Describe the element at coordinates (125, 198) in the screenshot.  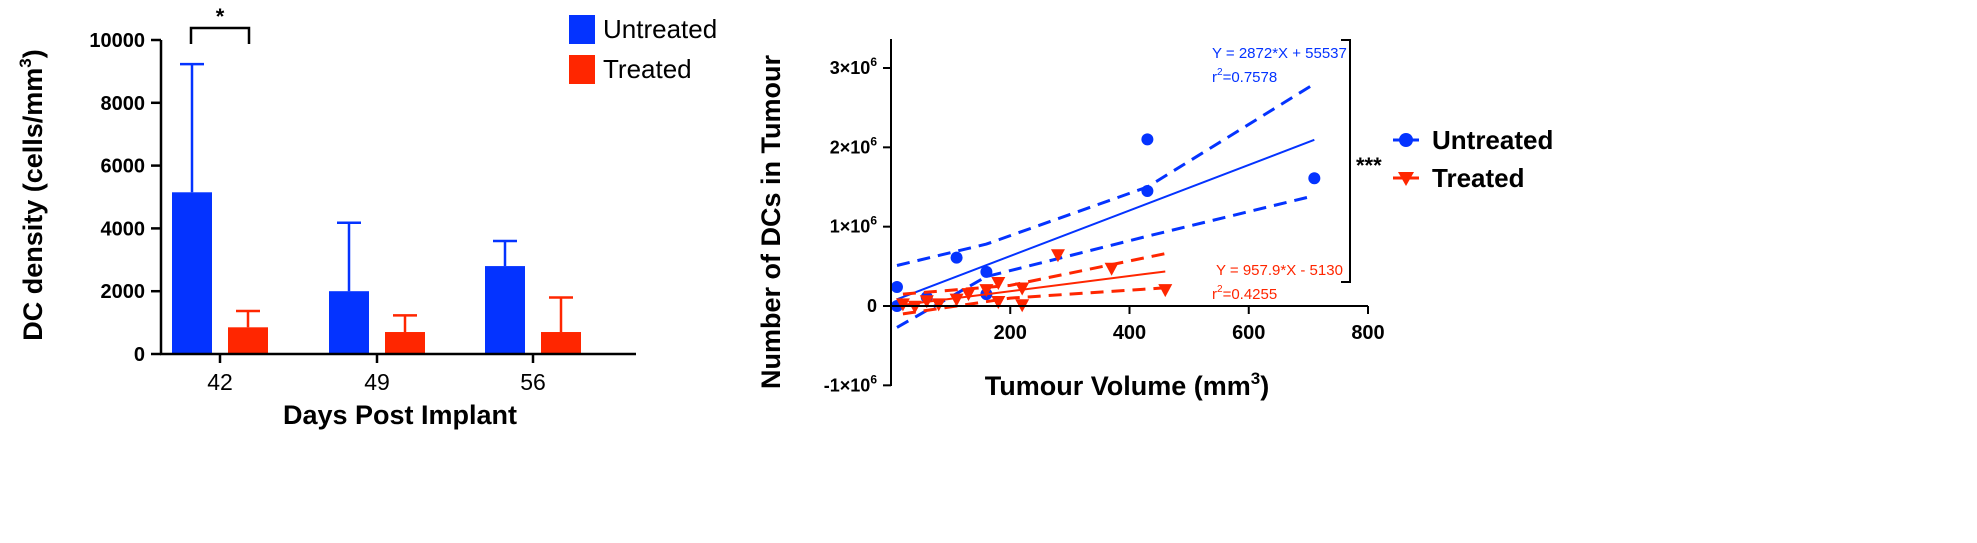
I see `bar-y-tick-labels: 0 2000 4000 6000 8000 10000` at that location.